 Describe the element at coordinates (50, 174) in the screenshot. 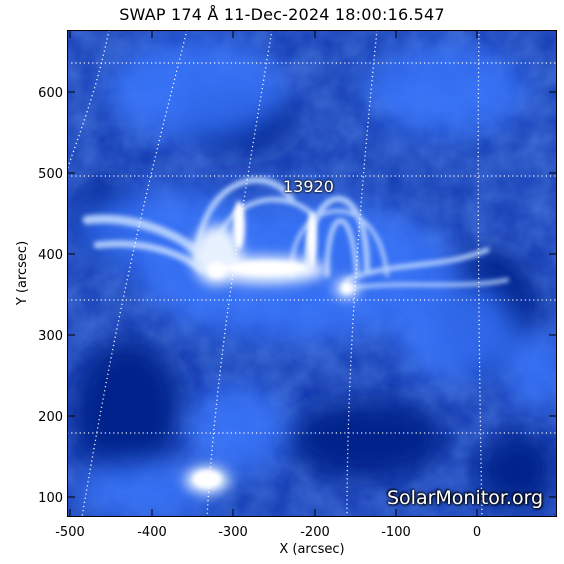

I see `y-tick-label: 500` at that location.